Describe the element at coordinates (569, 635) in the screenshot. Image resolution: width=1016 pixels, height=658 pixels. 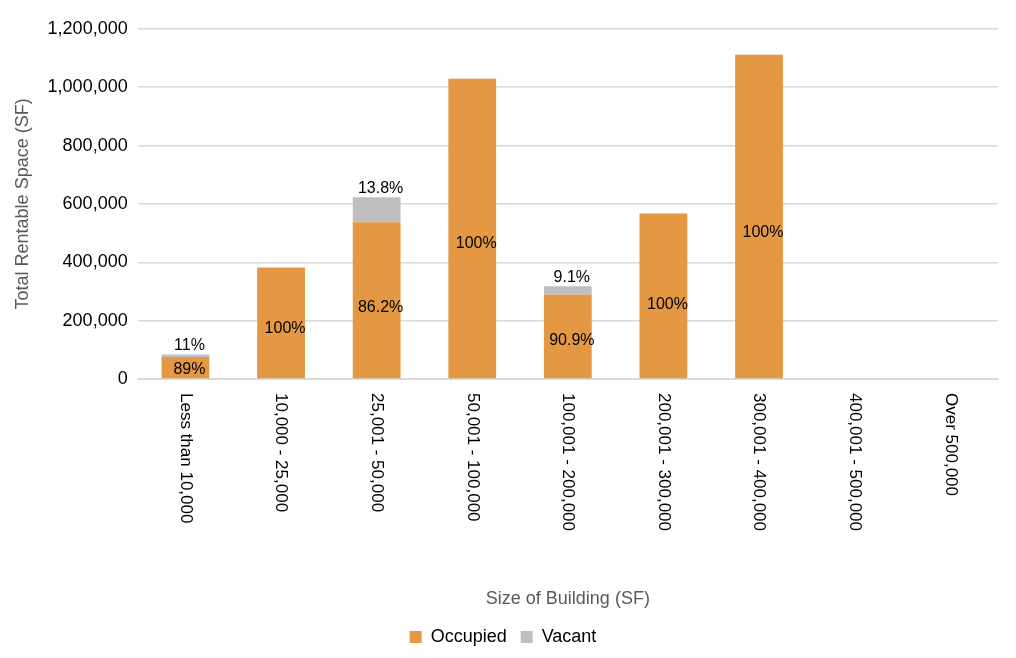
I see `legend-label: Vacant` at that location.